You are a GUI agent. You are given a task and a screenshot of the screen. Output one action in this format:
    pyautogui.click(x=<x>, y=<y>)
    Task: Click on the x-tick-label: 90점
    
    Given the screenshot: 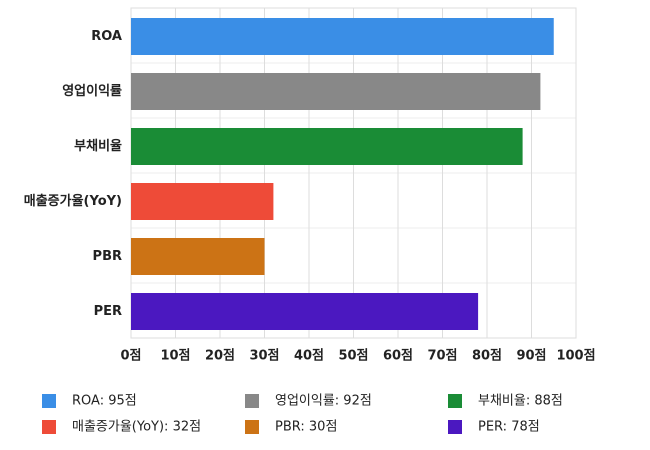 What is the action you would take?
    pyautogui.click(x=531, y=356)
    